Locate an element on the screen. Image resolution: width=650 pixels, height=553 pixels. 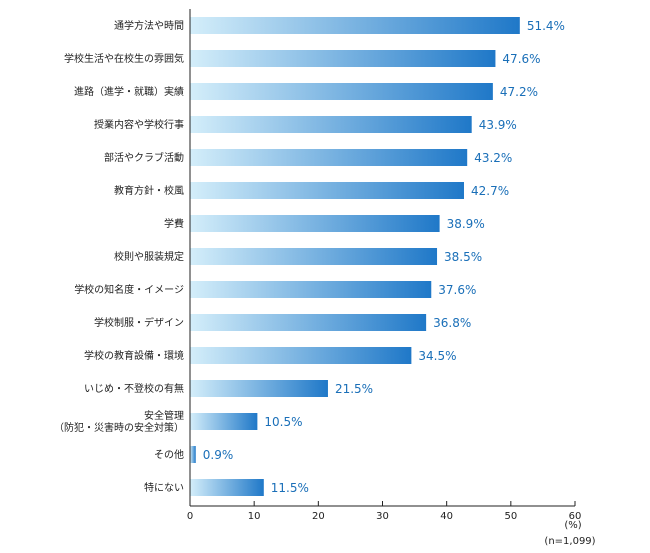
category-label: 学校の教育設備・環境 is located at coordinates (134, 355).